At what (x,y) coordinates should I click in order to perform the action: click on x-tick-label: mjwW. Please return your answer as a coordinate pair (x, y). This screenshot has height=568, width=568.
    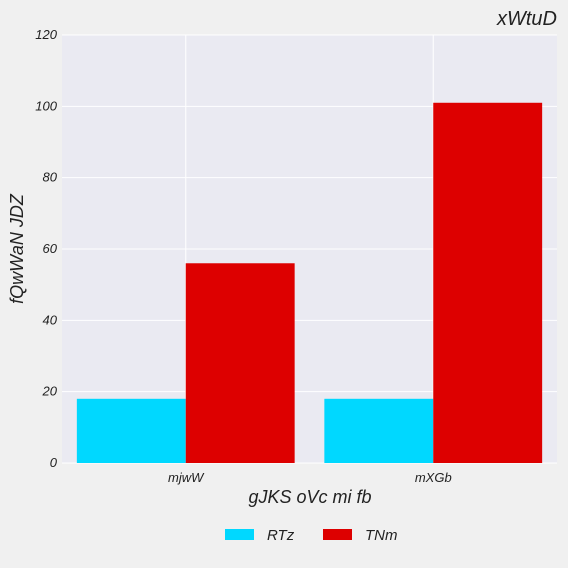
    Looking at the image, I should click on (186, 477).